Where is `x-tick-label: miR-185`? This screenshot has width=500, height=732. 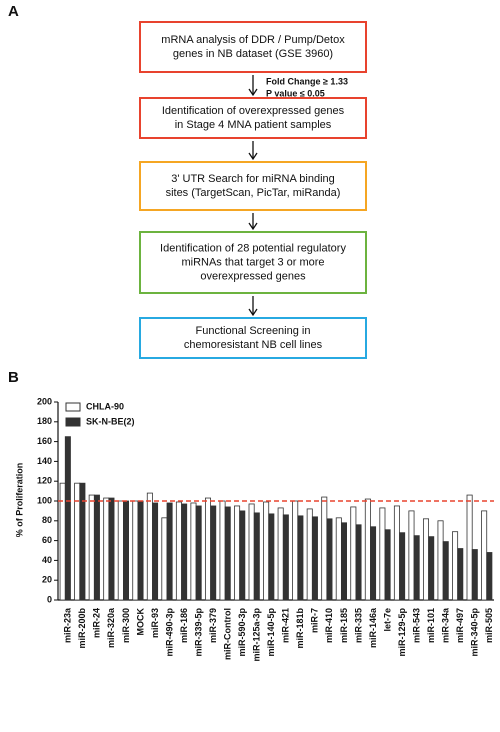
x-tick-label: miR-185 is located at coordinates (344, 625).